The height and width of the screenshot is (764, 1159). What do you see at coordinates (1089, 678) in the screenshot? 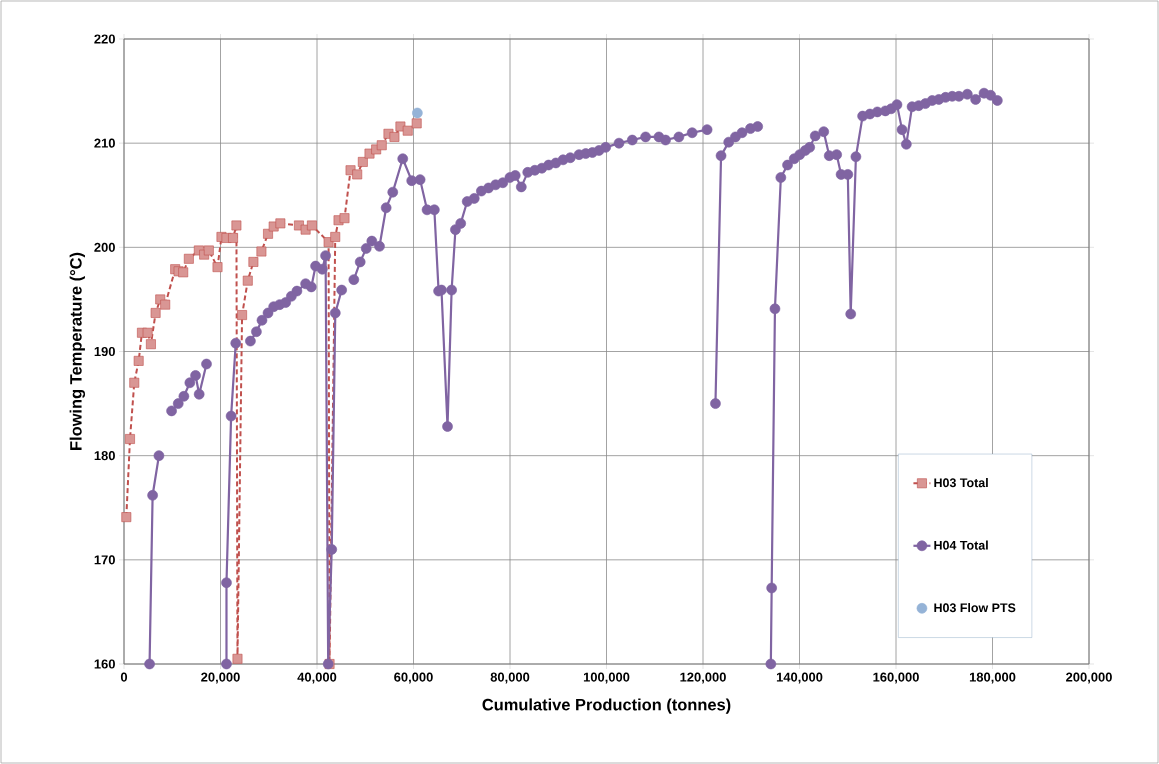
I see `x-tick-label: 200,000` at bounding box center [1089, 678].